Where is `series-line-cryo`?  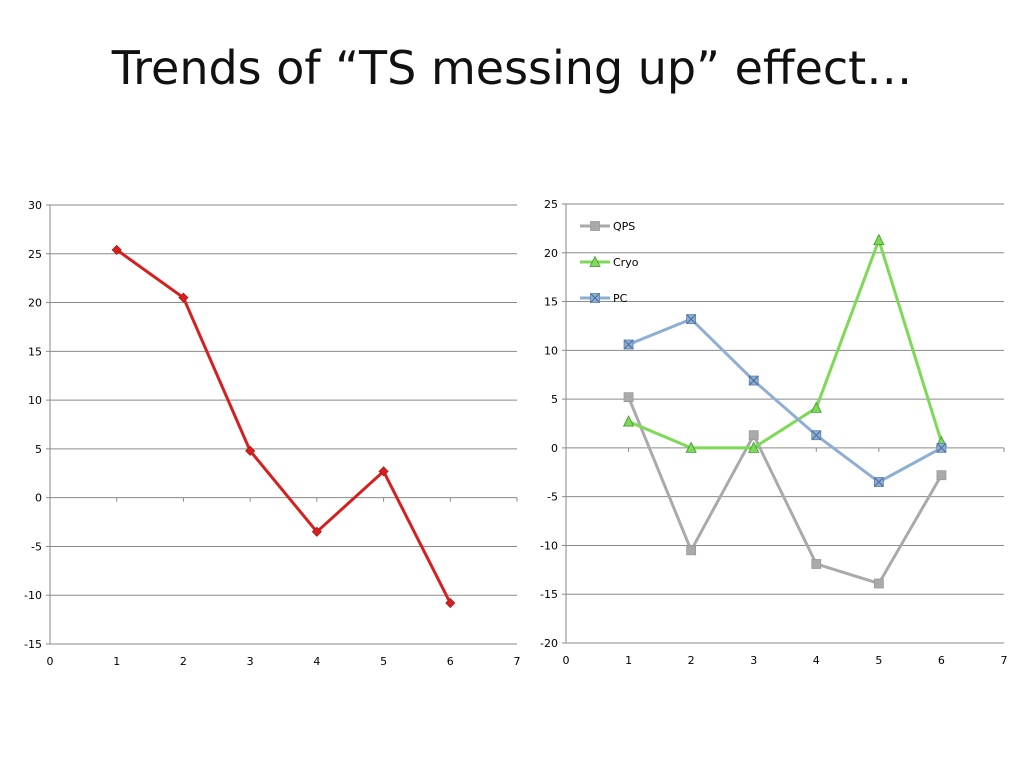 series-line-cryo is located at coordinates (785, 344).